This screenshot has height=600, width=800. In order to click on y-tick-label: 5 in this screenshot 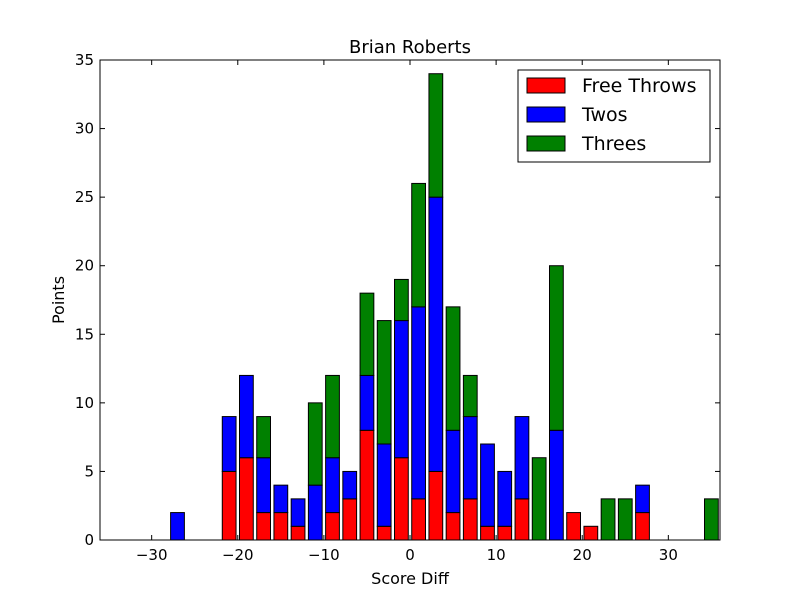, I will do `click(89, 471)`.